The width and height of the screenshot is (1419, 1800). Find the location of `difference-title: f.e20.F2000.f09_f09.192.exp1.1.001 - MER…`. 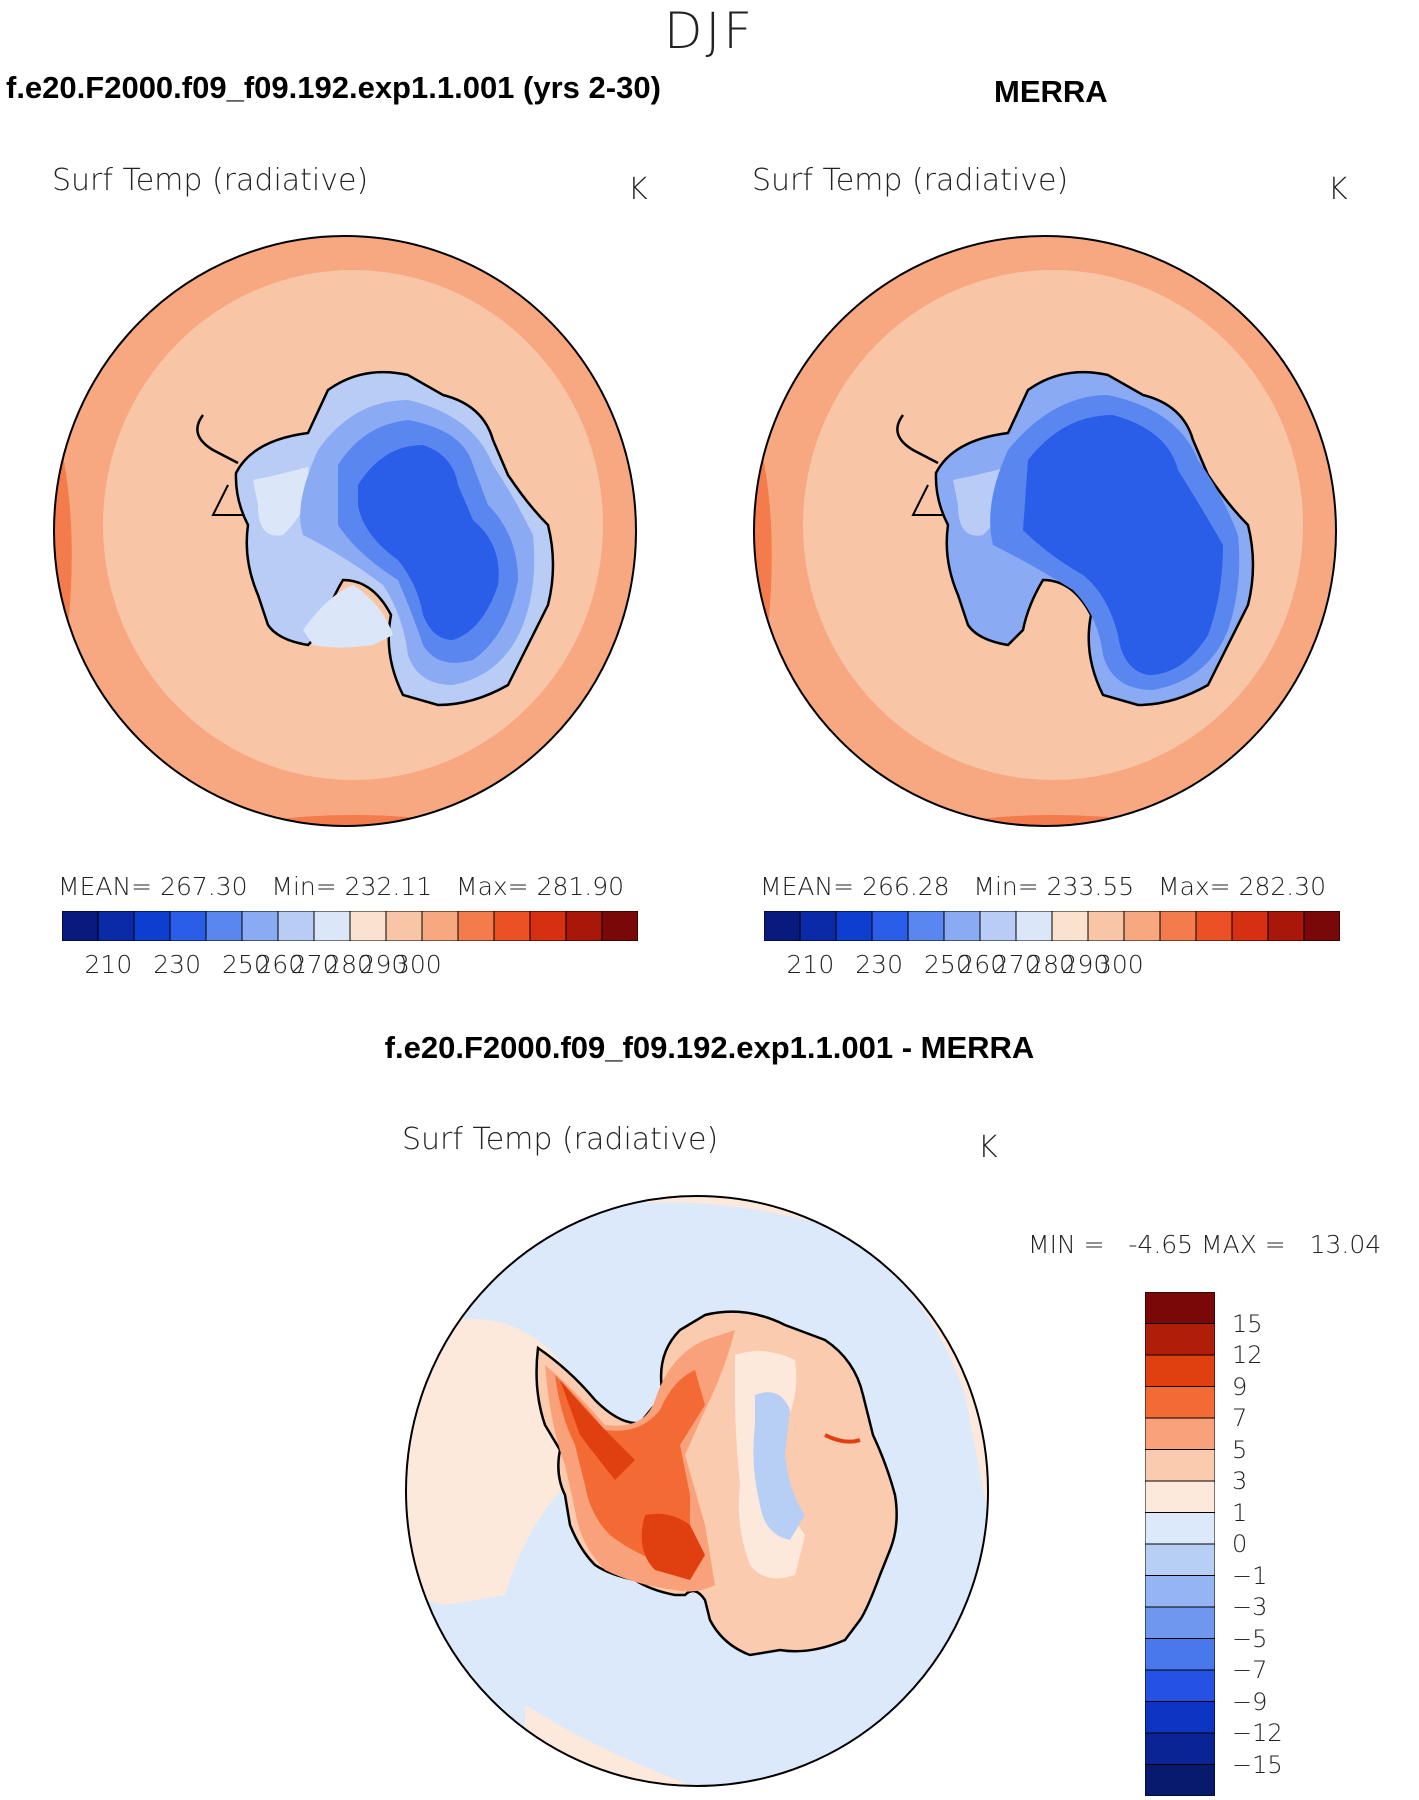

difference-title: f.e20.F2000.f09_f09.192.exp1.1.001 - MER… is located at coordinates (709, 1047).